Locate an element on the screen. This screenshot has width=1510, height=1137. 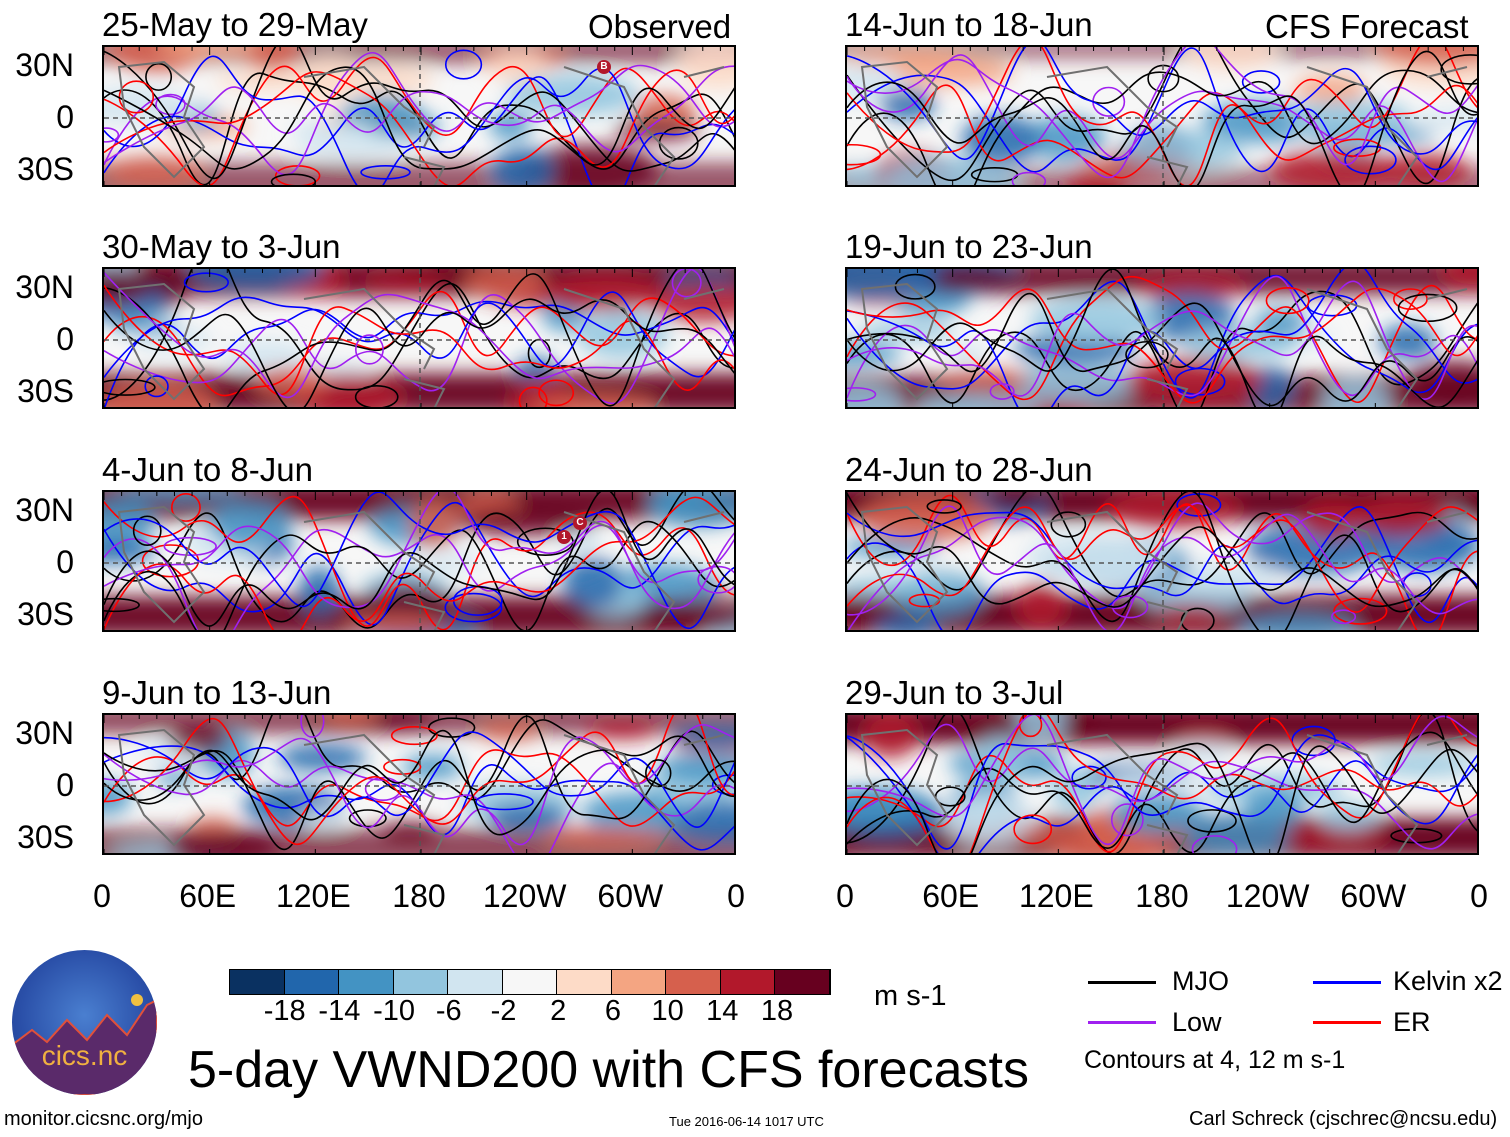
legend-mjo-label: MJO is located at coordinates (1200, 981).